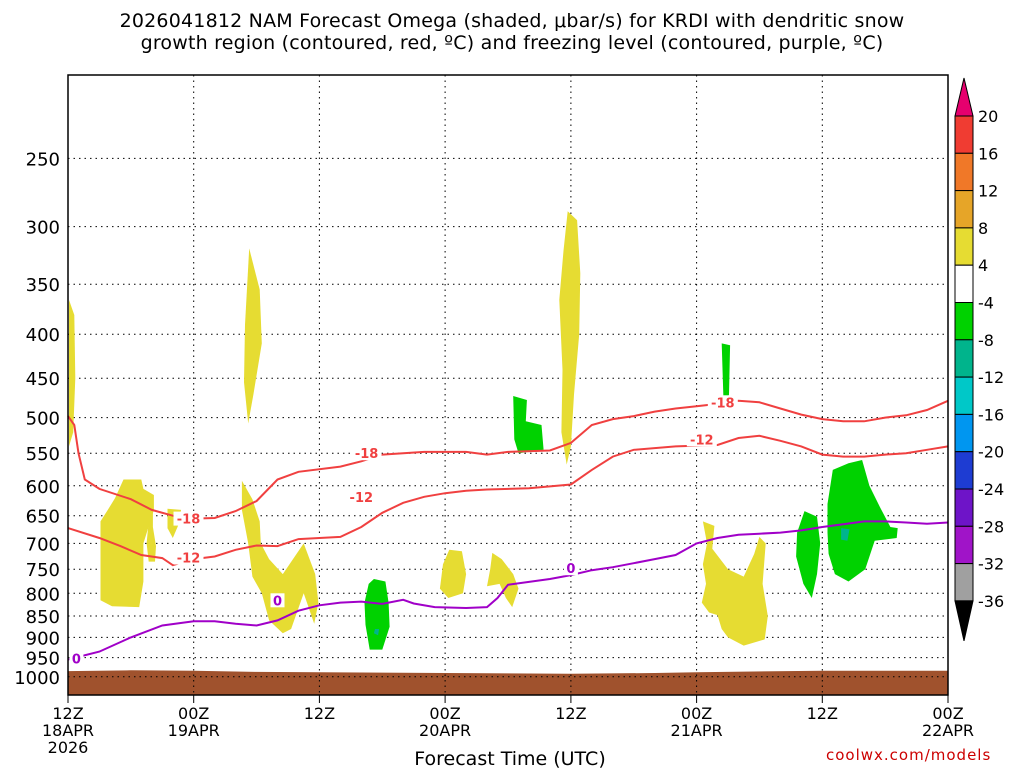 This screenshot has width=1024, height=768. What do you see at coordinates (43, 638) in the screenshot?
I see `y-tick-label: 900` at bounding box center [43, 638].